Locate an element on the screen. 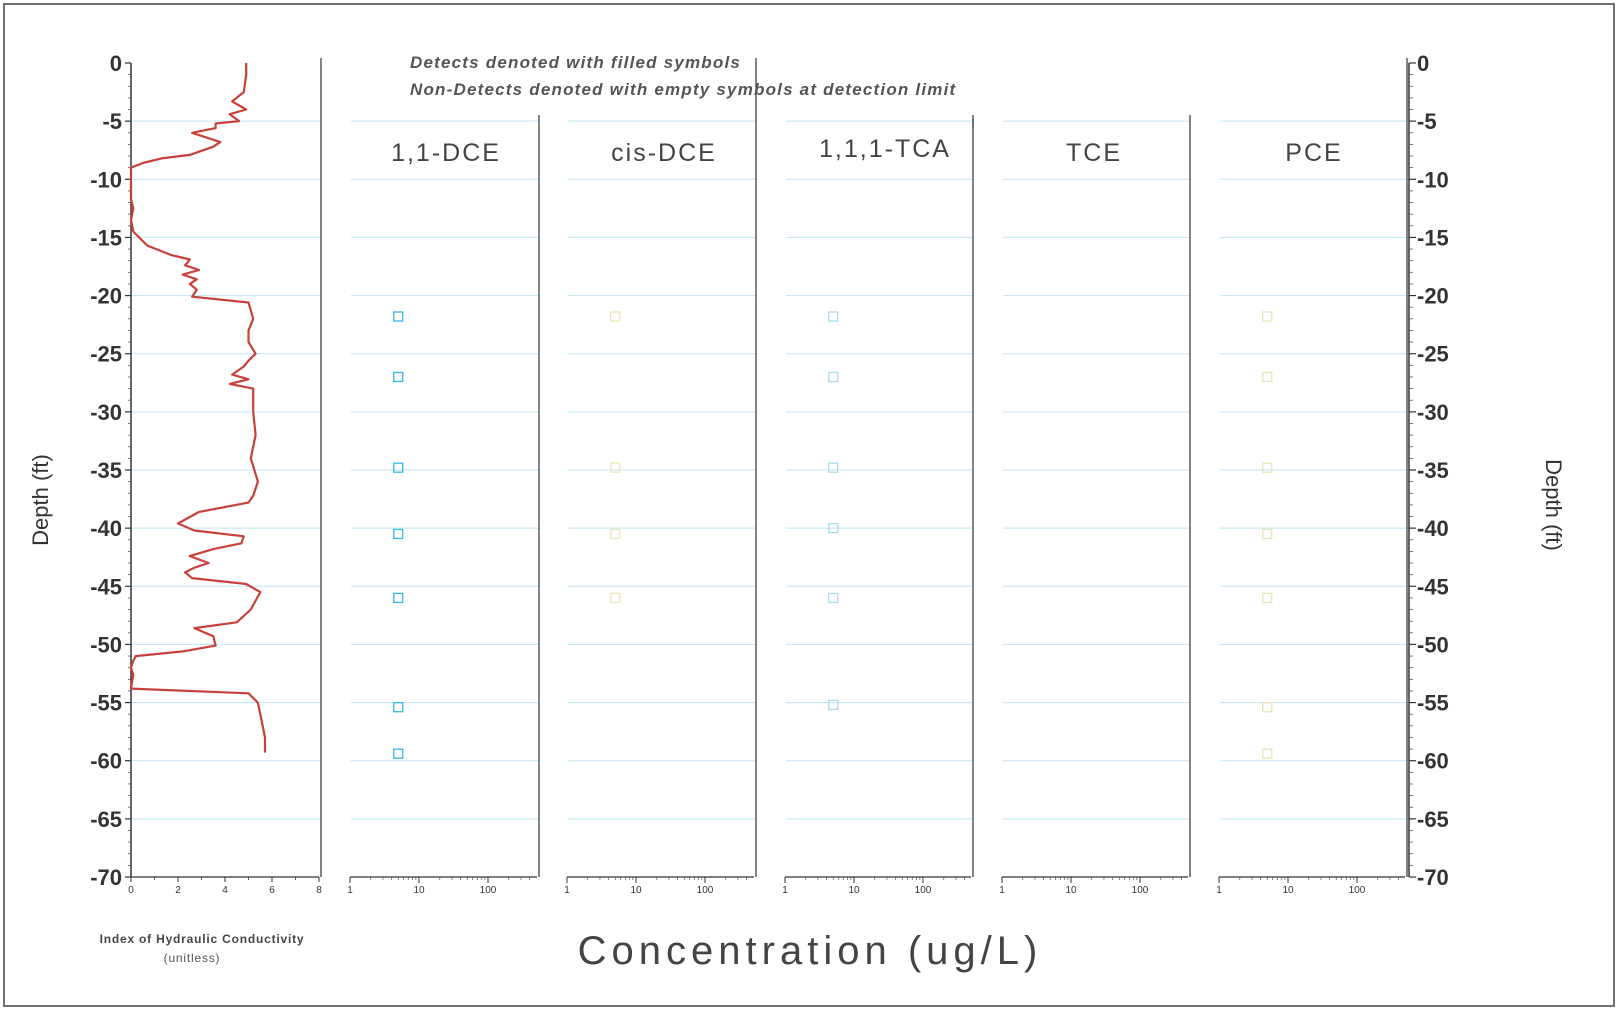 The image size is (1618, 1016). x-tick-label-1-1-dce: 1 is located at coordinates (350, 890).